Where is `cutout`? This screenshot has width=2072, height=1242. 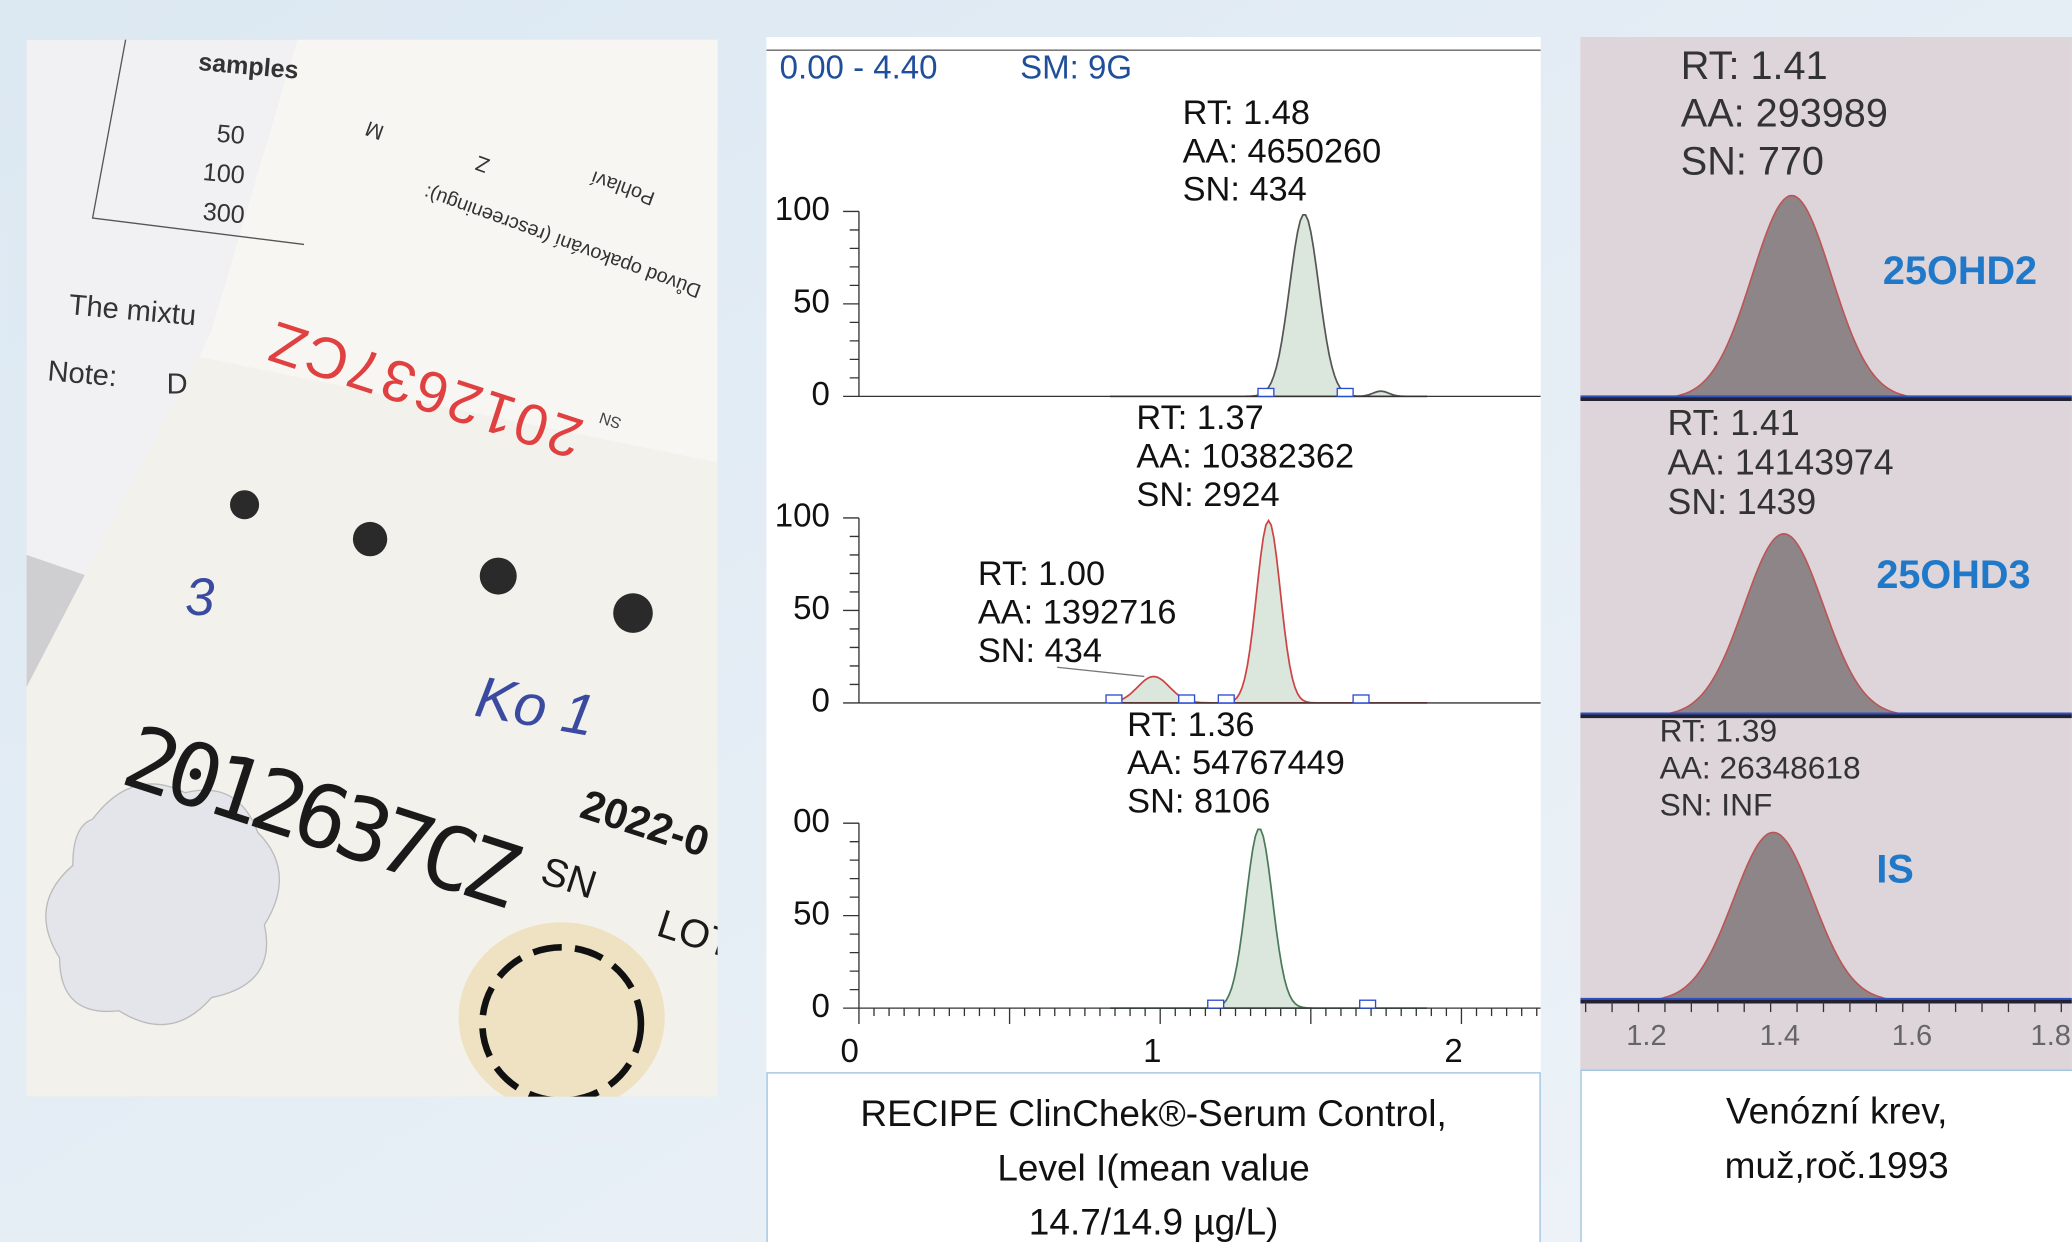 cutout is located at coordinates (163, 904).